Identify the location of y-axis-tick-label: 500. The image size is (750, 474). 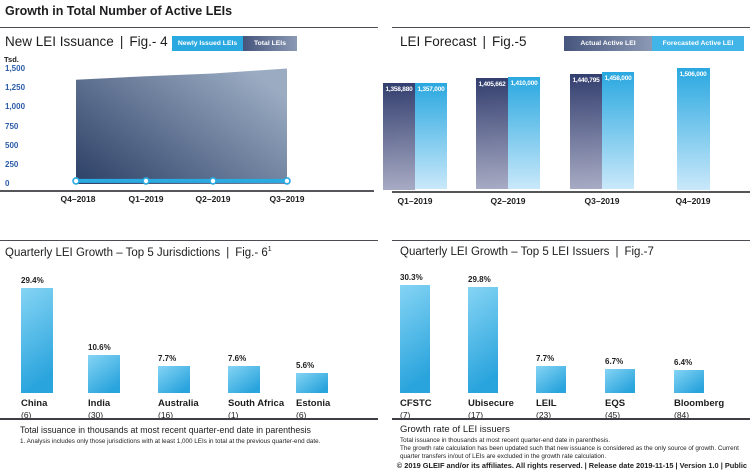
(12, 145).